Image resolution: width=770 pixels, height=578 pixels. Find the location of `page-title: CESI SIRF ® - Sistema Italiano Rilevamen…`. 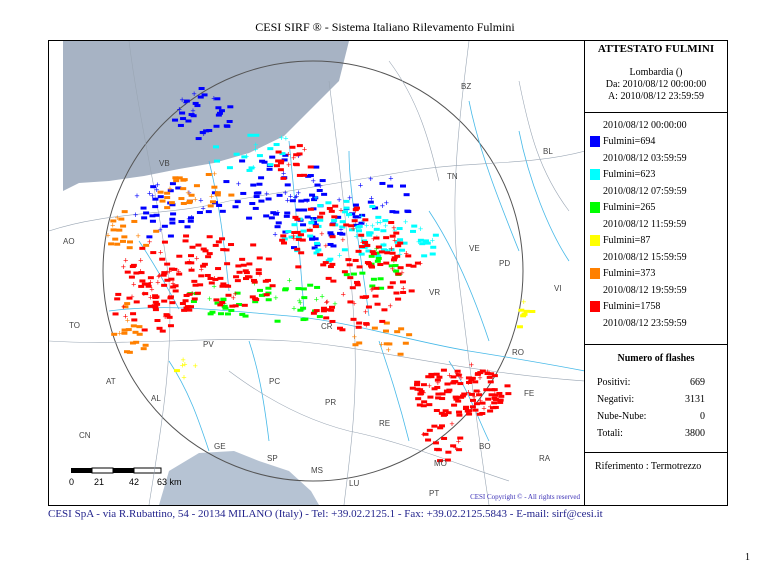

page-title: CESI SIRF ® - Sistema Italiano Rilevamen… is located at coordinates (385, 27).